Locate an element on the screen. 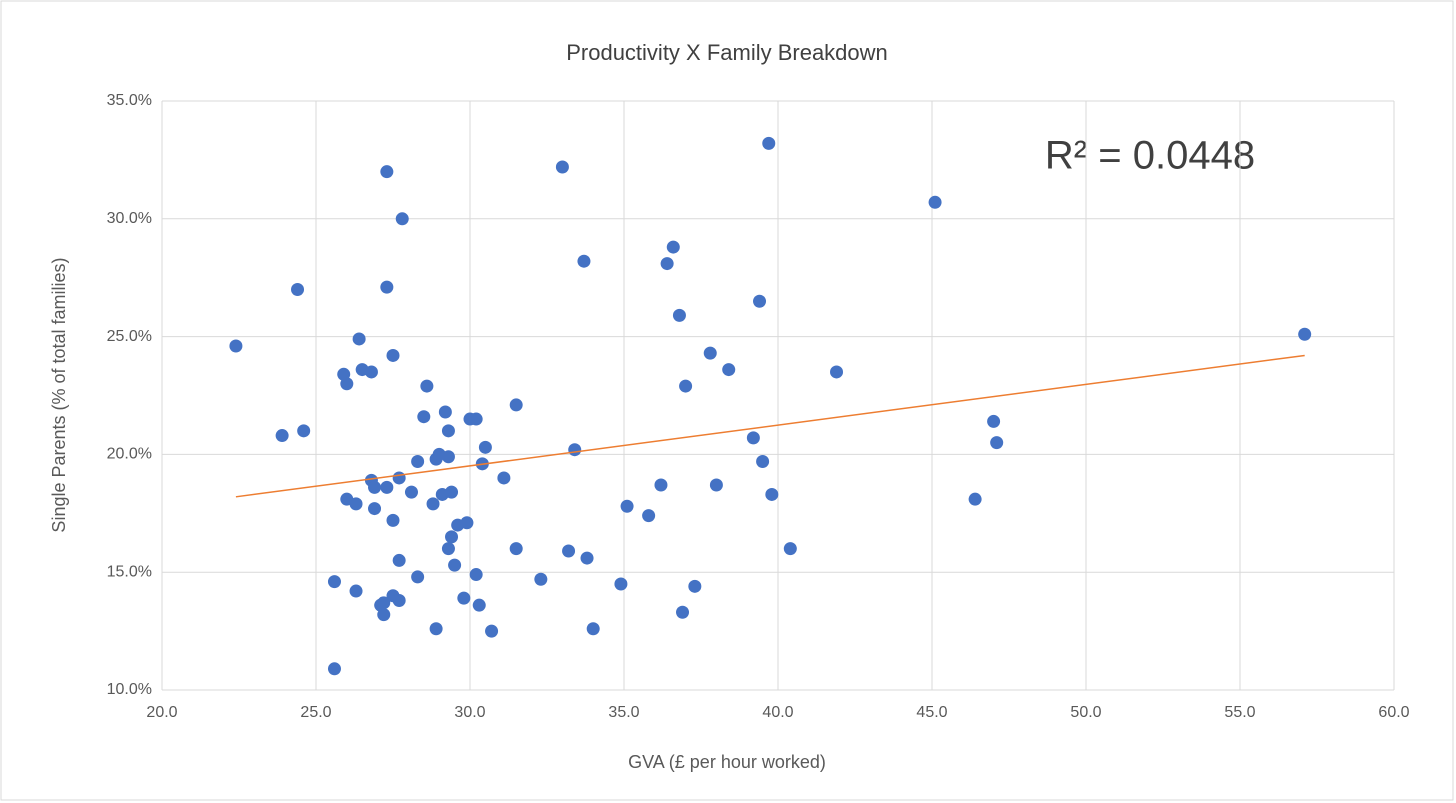 The width and height of the screenshot is (1456, 803). x-tick-label: 30.0 is located at coordinates (469, 712).